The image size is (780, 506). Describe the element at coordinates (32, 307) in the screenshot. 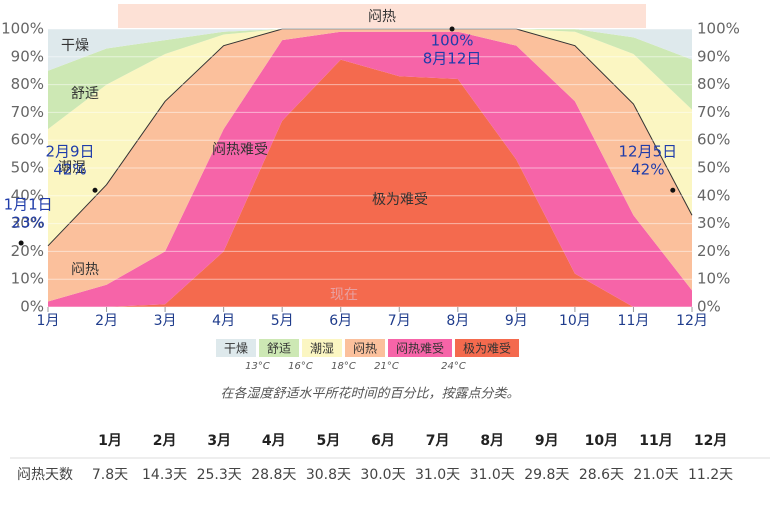

I see `y-tick-label: 0%` at that location.